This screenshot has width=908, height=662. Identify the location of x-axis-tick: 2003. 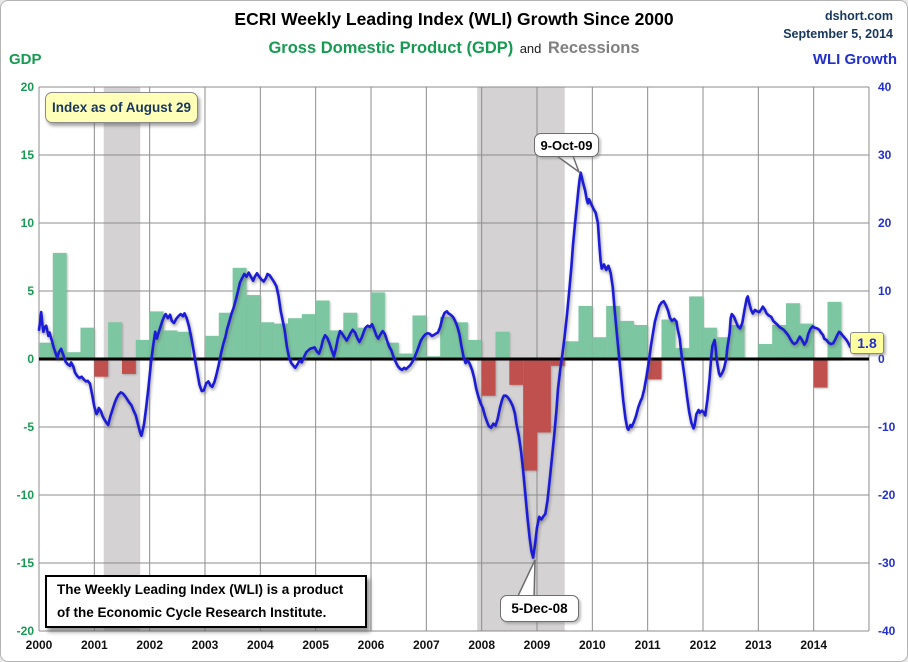
(205, 645).